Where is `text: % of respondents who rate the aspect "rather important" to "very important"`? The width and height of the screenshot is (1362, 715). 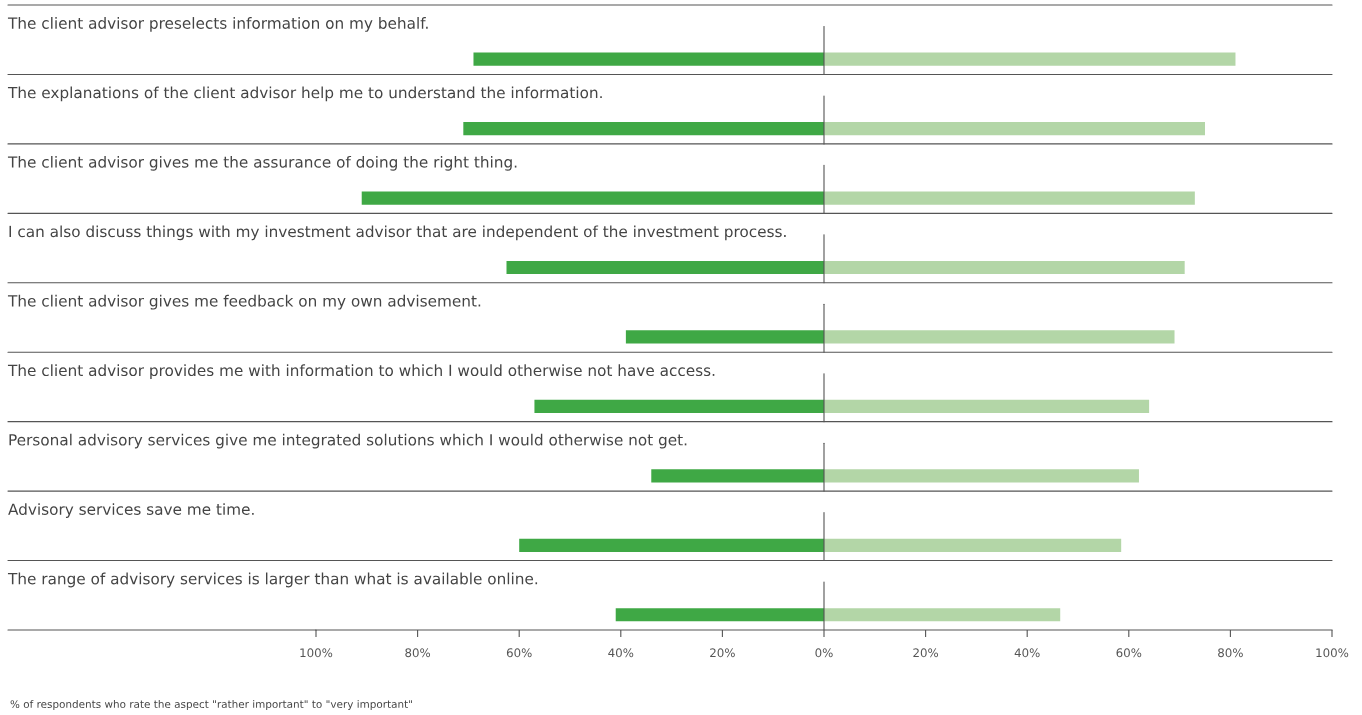
text: % of respondents who rate the aspect "rather important" to "very important" is located at coordinates (211, 705).